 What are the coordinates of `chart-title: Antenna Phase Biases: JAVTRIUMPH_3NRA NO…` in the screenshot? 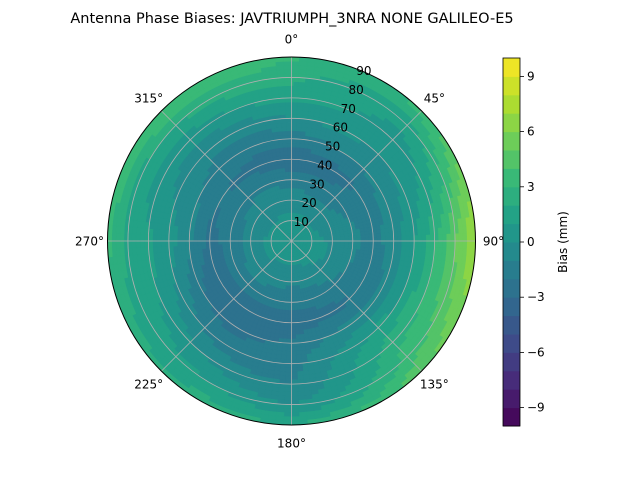 It's located at (291, 19).